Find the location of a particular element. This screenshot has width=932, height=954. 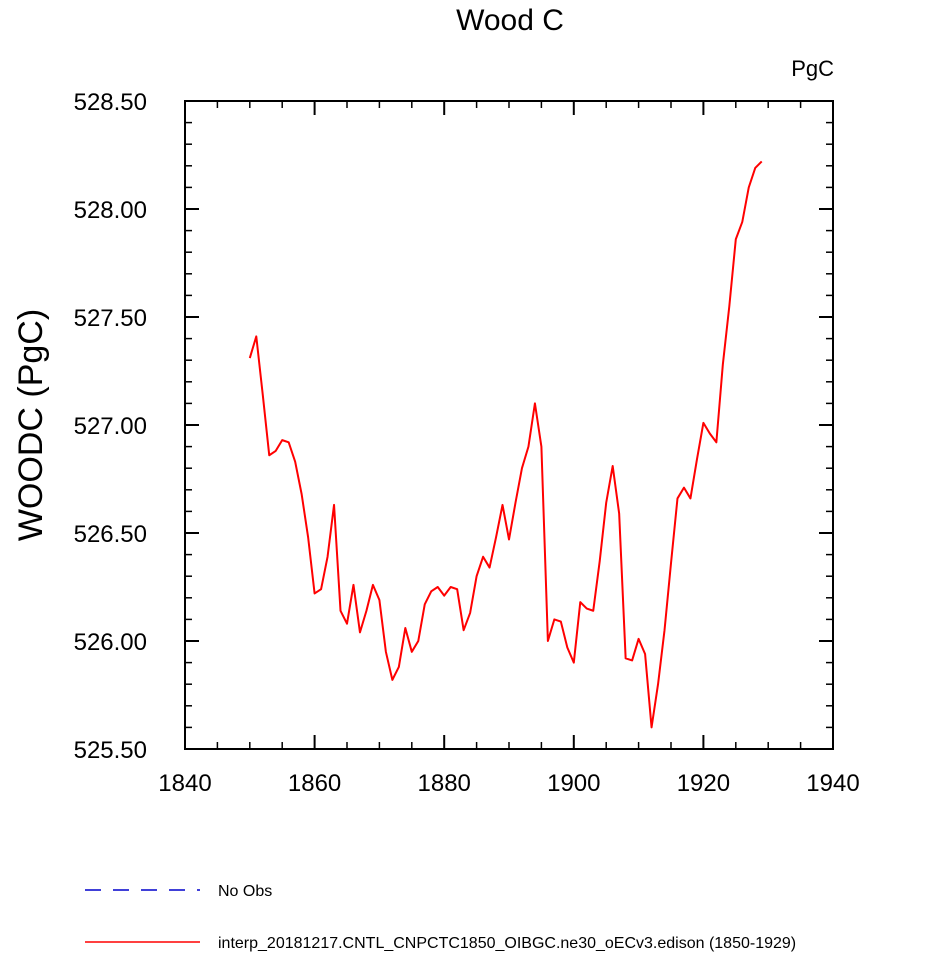

y-tick-label: 528.00 is located at coordinates (110, 210).